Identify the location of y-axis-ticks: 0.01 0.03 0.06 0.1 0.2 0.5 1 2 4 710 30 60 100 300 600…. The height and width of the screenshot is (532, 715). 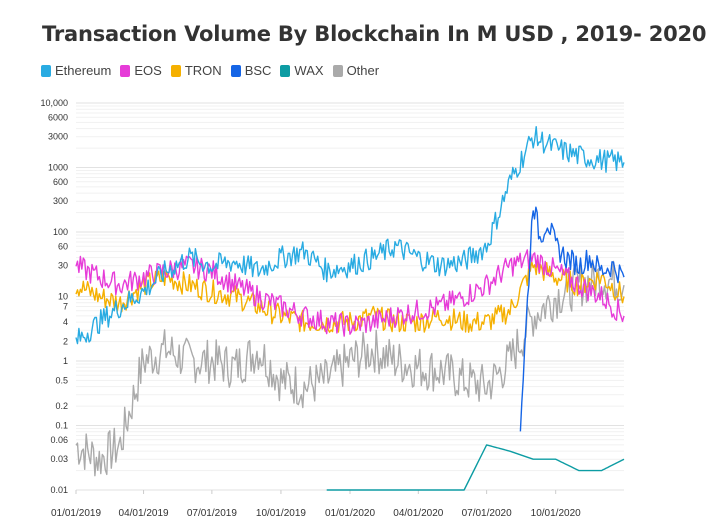
(54, 296).